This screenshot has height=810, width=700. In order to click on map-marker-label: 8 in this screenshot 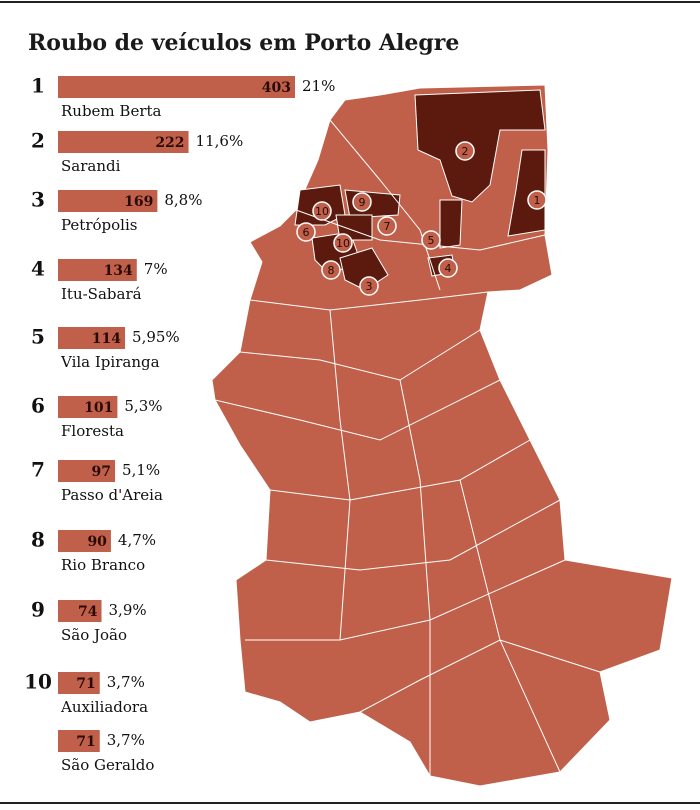, I will do `click(331, 270)`.